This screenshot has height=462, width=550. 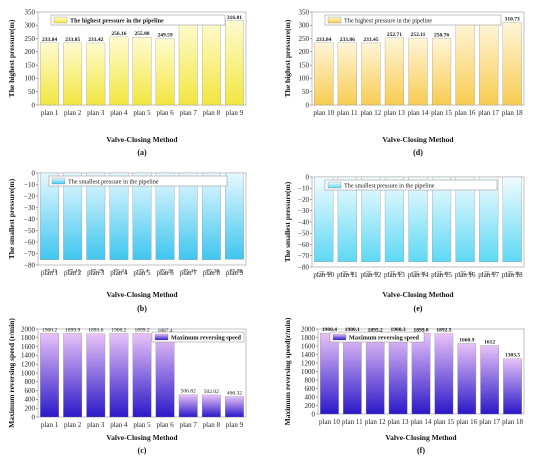 What do you see at coordinates (49, 40) in the screenshot?
I see `data-label-a-1: 233.84` at bounding box center [49, 40].